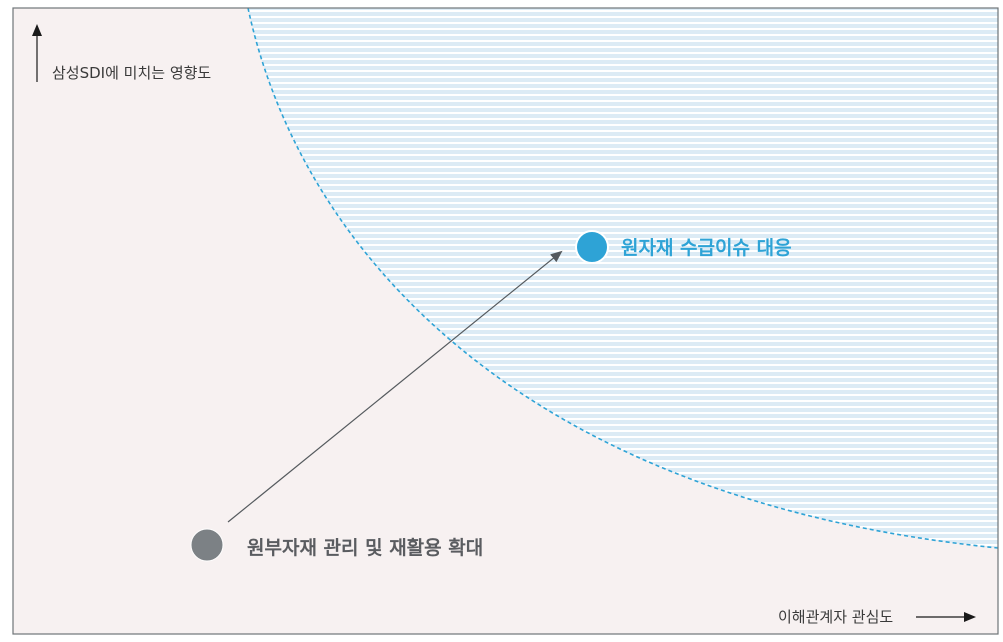 The image size is (1003, 642). What do you see at coordinates (207, 545) in the screenshot?
I see `current-item-dot` at bounding box center [207, 545].